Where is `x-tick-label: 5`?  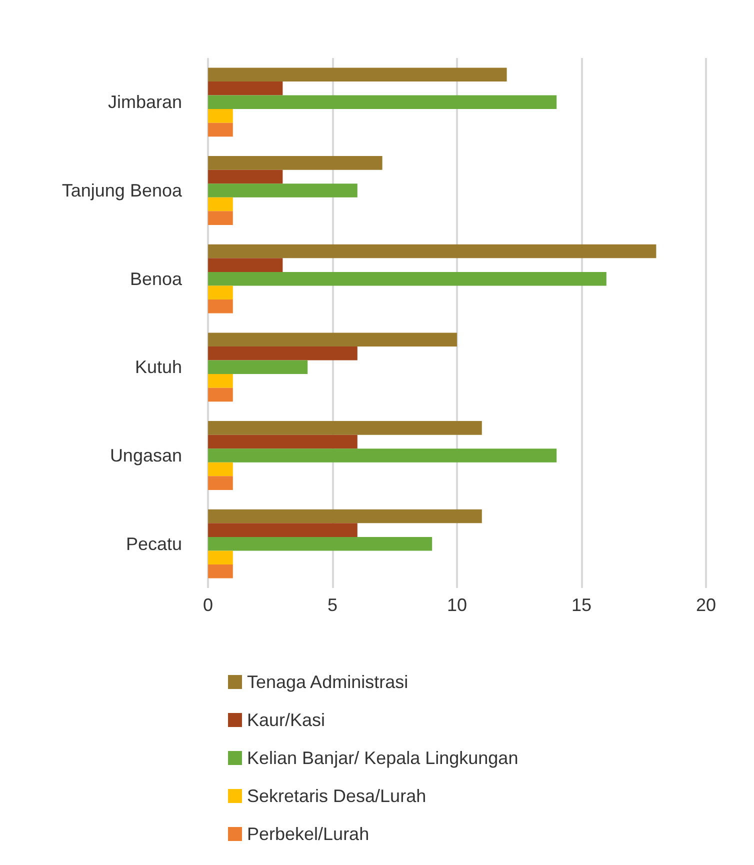 x-tick-label: 5 is located at coordinates (332, 605).